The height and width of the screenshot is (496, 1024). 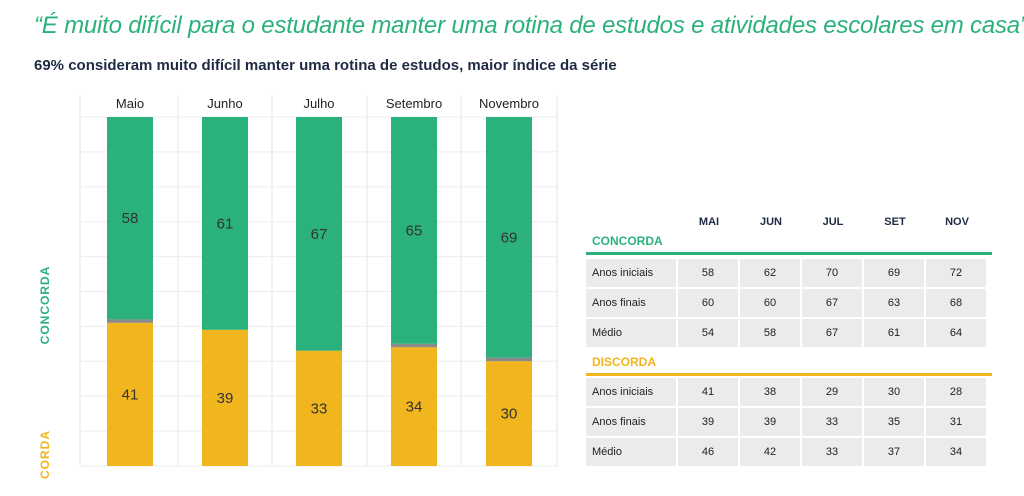 I want to click on bar-value-concorda: 65, so click(x=414, y=230).